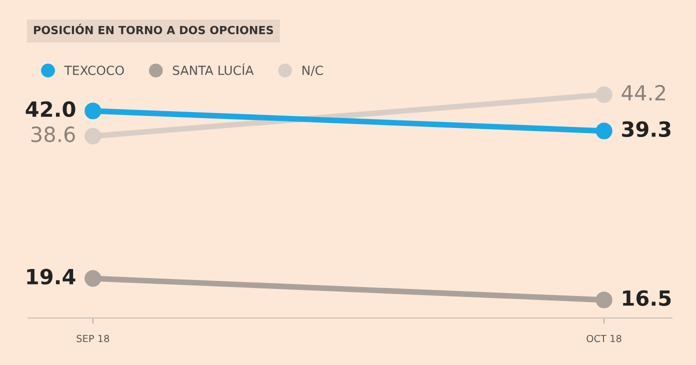 Image resolution: width=696 pixels, height=365 pixels. Describe the element at coordinates (643, 92) in the screenshot. I see `data-label: 44.2` at that location.